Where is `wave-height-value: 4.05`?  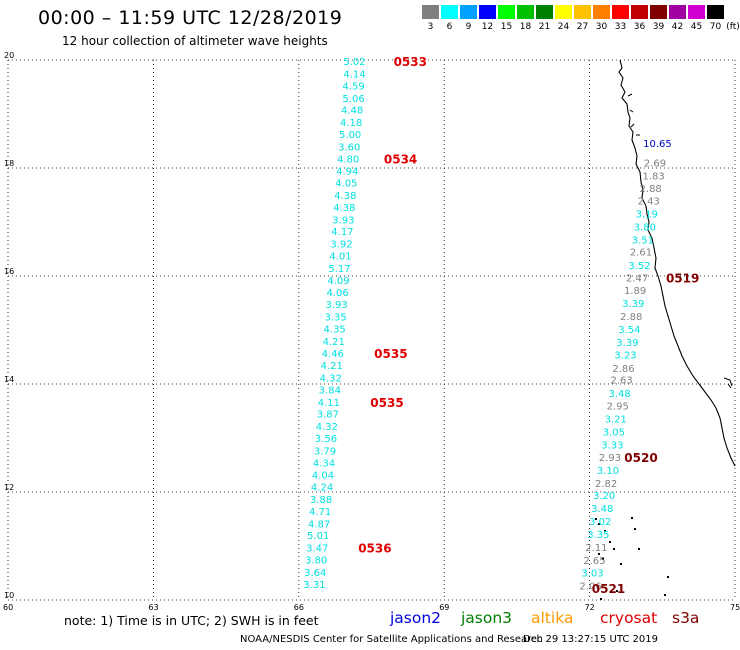
wave-height-value: 4.05 is located at coordinates (346, 184).